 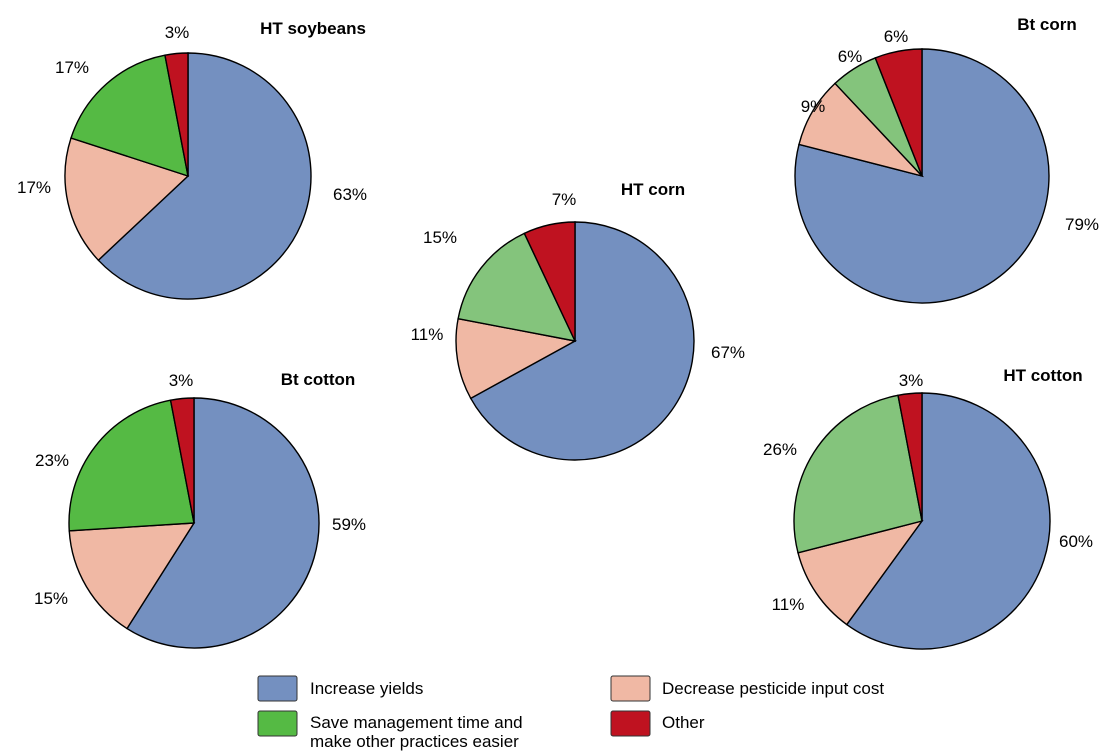 I want to click on slice-label: 9%, so click(x=813, y=106).